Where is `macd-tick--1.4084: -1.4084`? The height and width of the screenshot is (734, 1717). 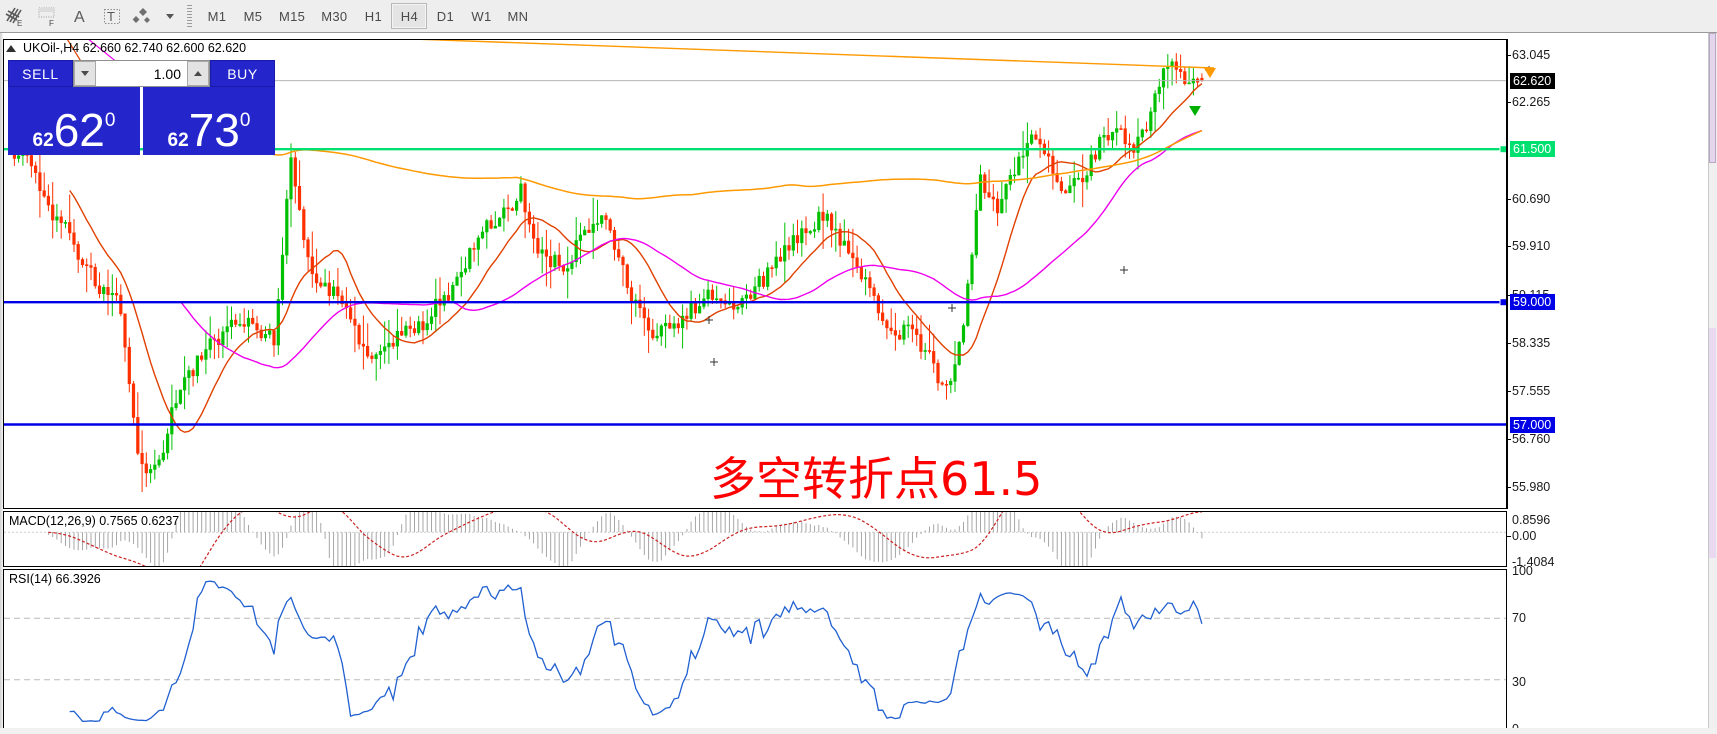 macd-tick--1.4084: -1.4084 is located at coordinates (1533, 562).